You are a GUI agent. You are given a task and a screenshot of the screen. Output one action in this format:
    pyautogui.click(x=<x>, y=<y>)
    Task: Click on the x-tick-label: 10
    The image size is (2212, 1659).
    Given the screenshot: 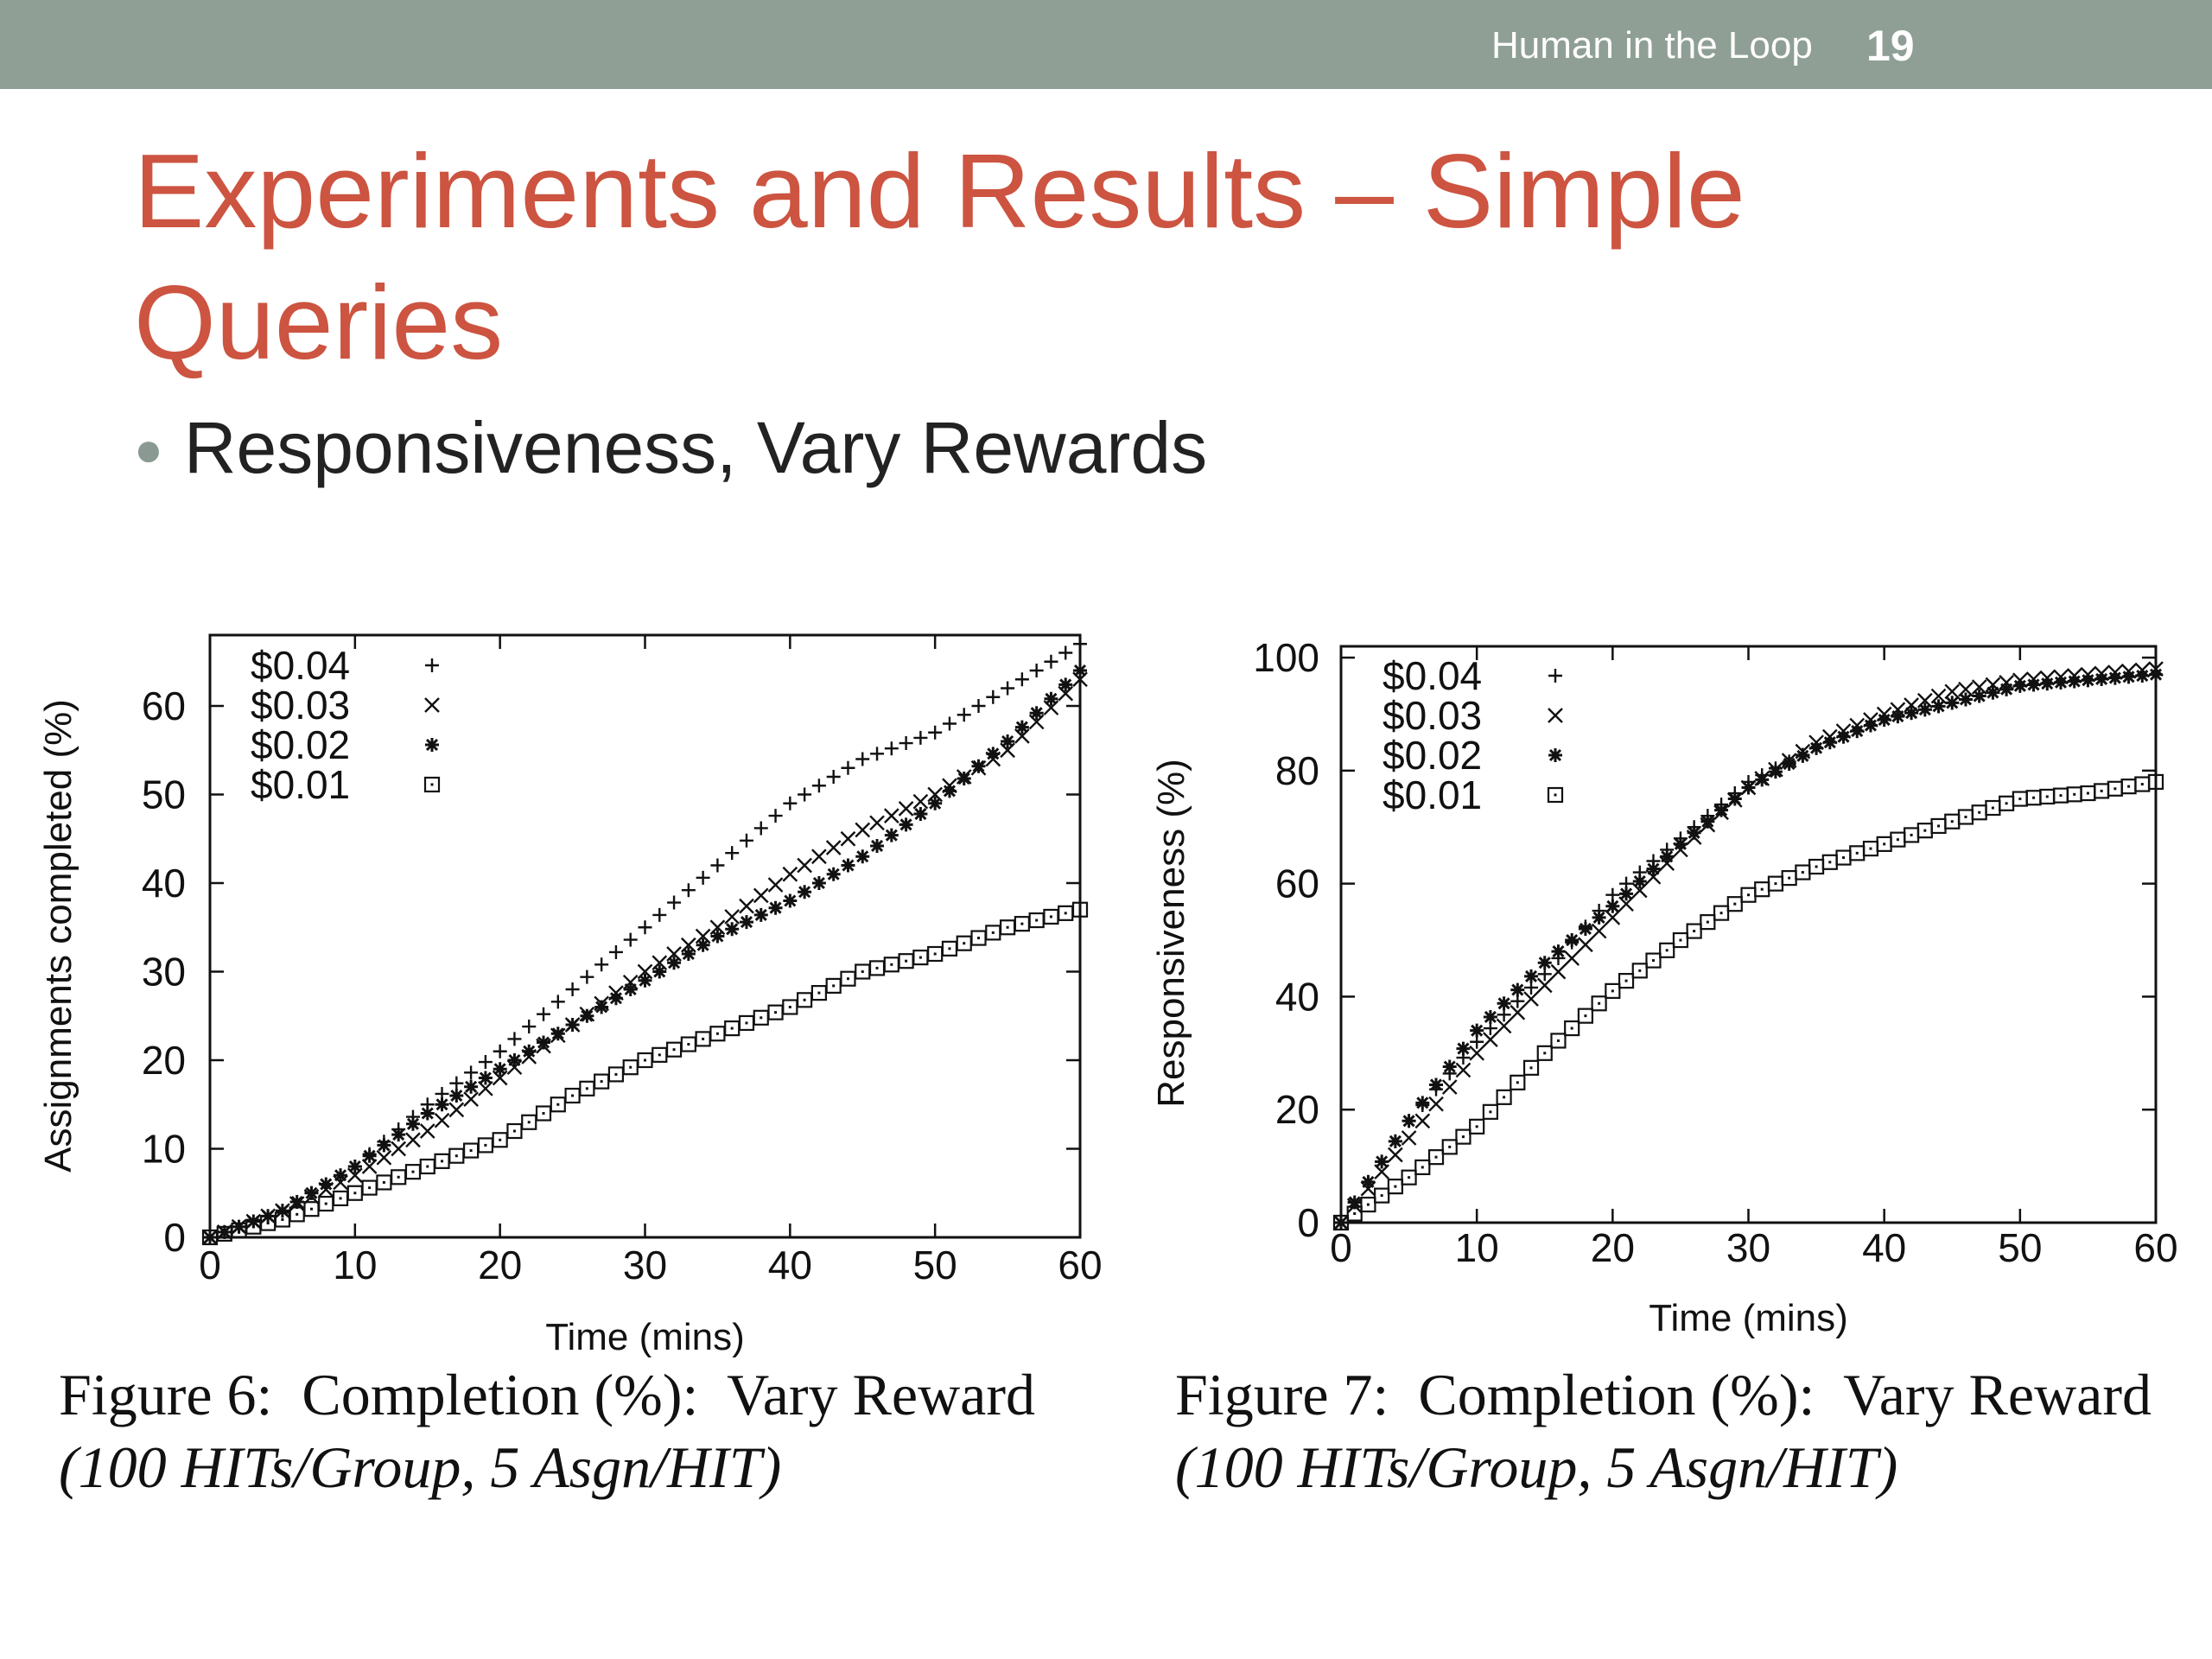 What is the action you would take?
    pyautogui.click(x=1477, y=1247)
    